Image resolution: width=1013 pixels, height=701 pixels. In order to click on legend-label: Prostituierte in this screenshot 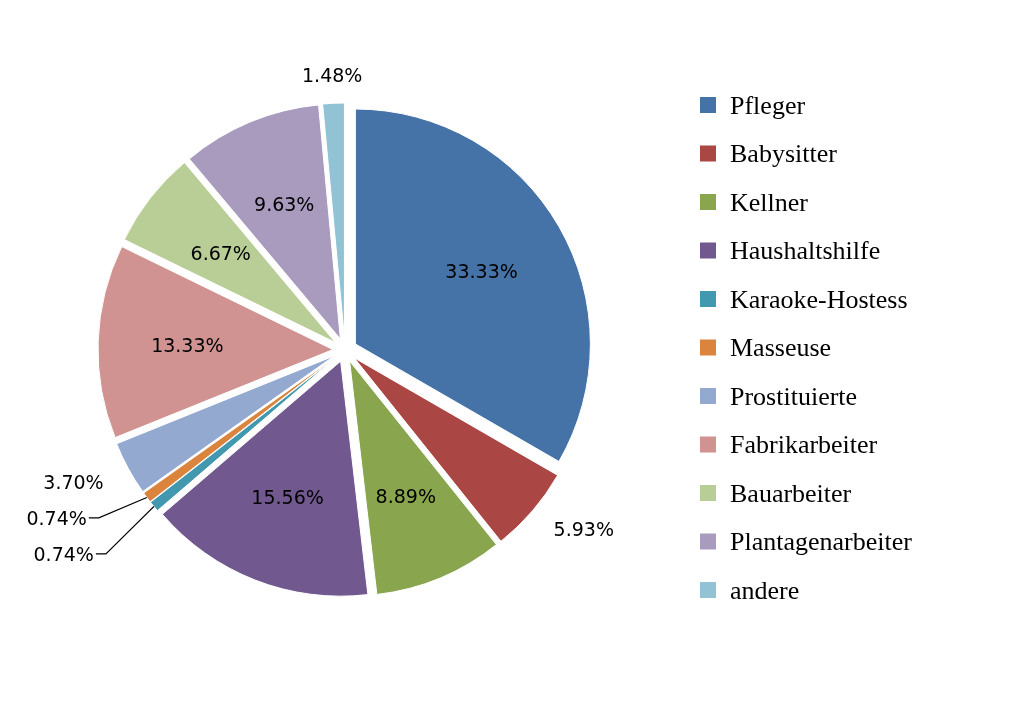, I will do `click(794, 396)`.